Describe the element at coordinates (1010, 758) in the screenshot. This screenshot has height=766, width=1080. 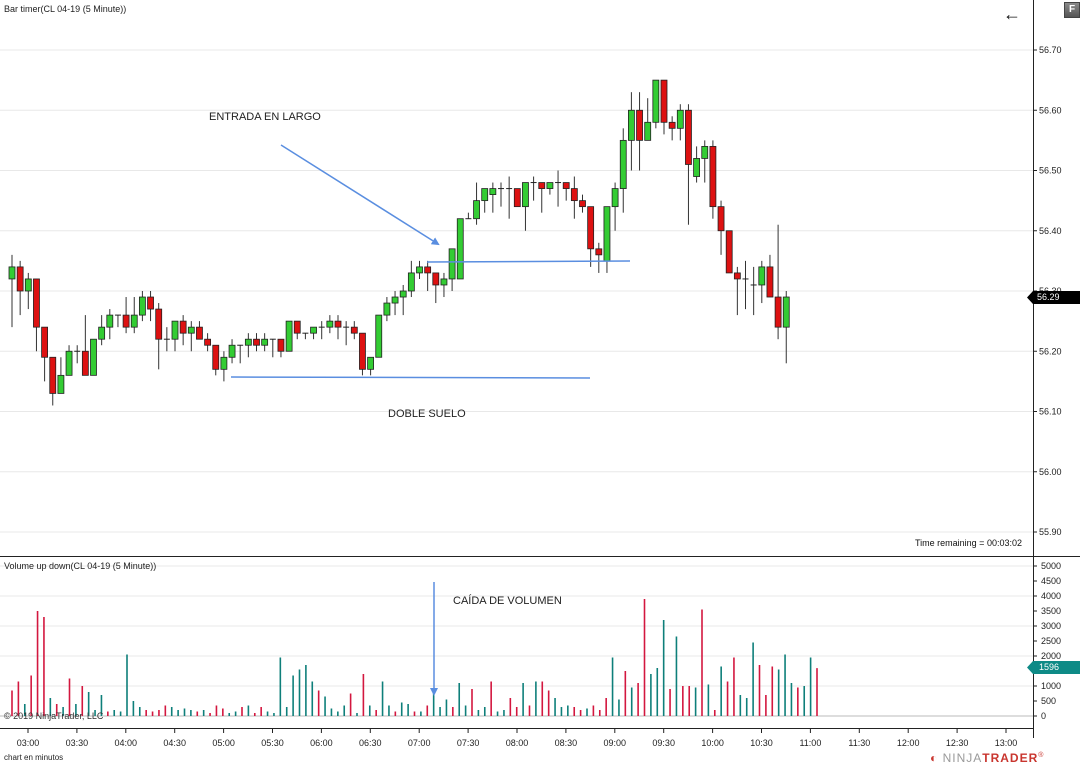
I see `logo-bold: TRADER` at that location.